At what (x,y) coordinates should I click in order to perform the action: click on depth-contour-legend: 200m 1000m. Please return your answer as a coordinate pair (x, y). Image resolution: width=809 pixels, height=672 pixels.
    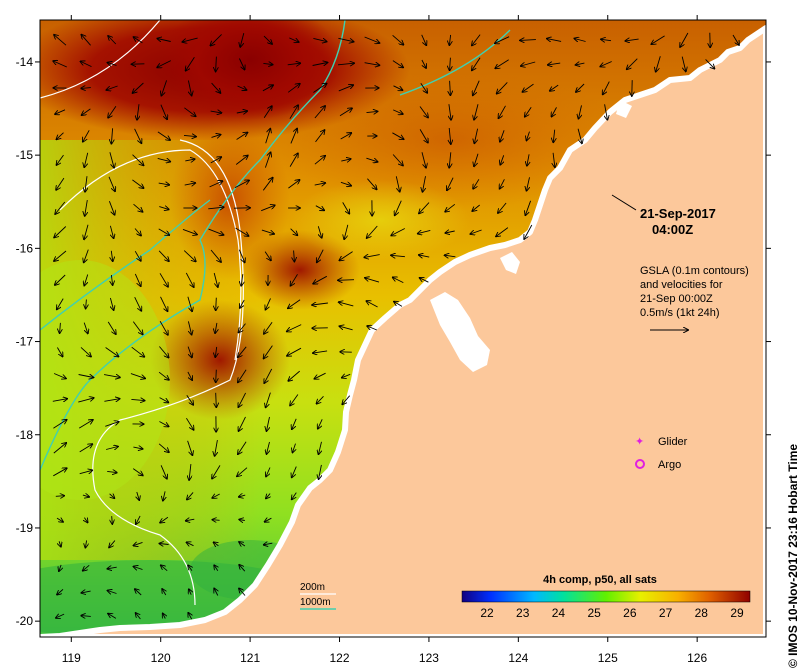
    Looking at the image, I should click on (318, 596).